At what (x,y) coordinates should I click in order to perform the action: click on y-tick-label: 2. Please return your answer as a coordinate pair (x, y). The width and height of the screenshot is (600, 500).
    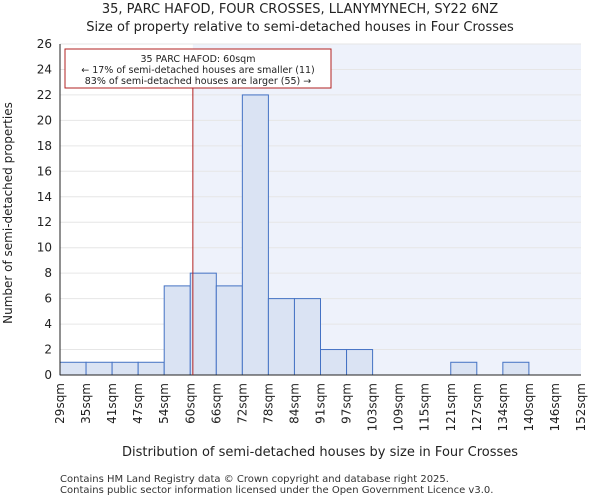
    Looking at the image, I should click on (48, 350).